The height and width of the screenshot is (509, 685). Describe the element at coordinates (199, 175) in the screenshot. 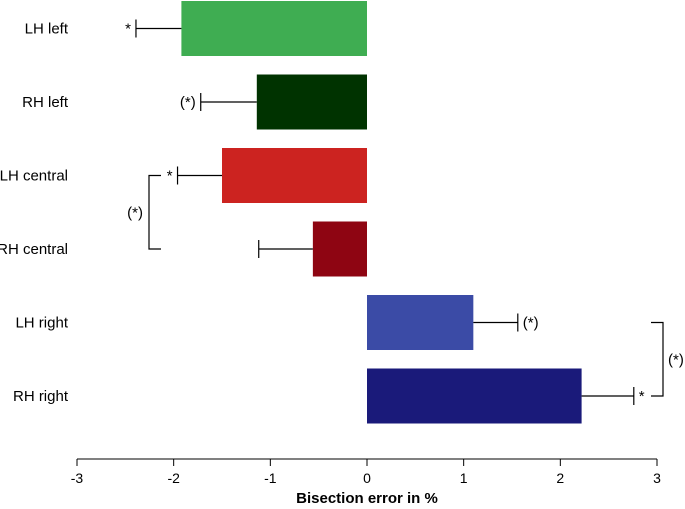

I see `error-bar-lh-central` at that location.